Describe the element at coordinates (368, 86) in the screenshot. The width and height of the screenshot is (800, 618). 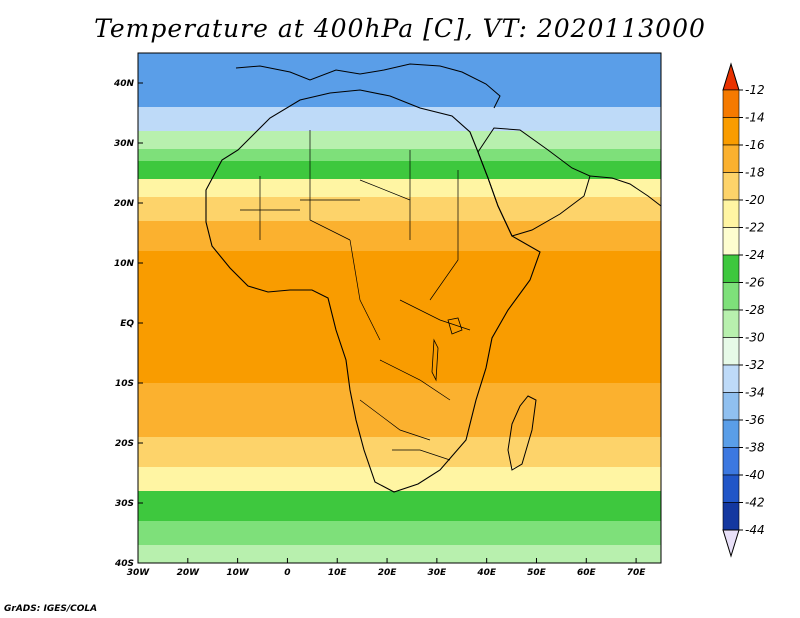
I see `europe-coastline` at that location.